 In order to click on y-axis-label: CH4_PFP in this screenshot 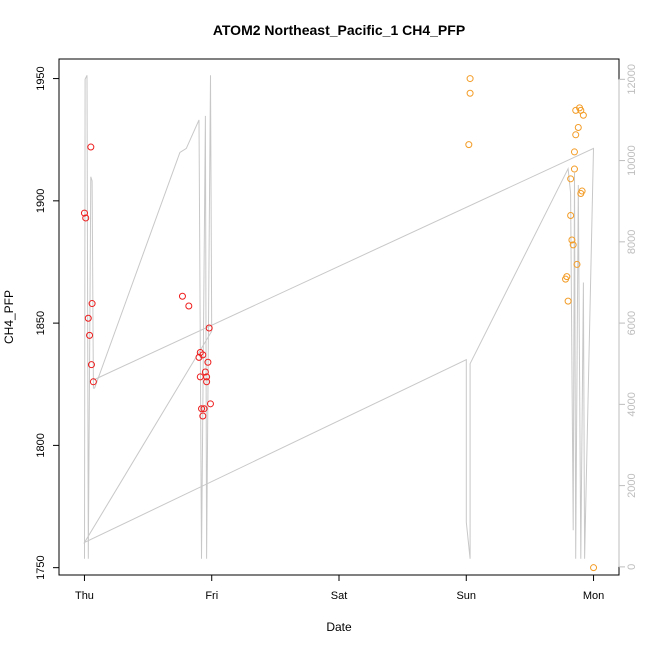, I will do `click(9, 317)`.